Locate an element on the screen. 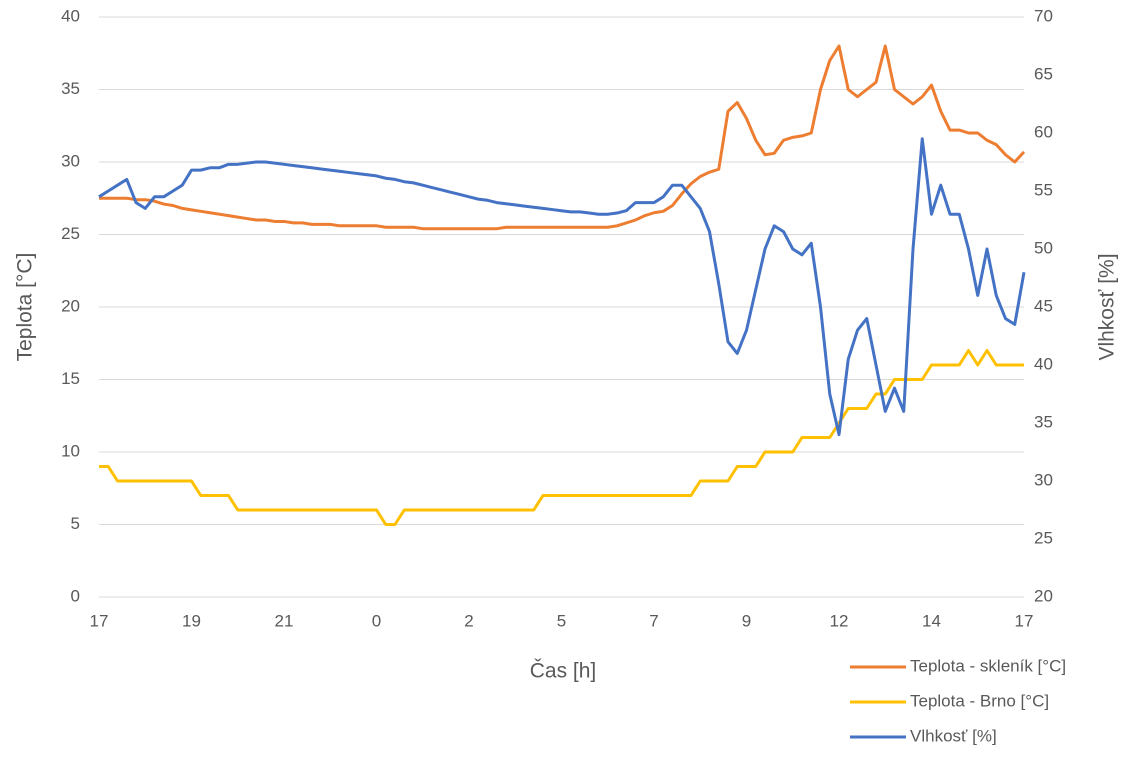 The image size is (1129, 758). y2-tick-label: 70 is located at coordinates (1043, 15).